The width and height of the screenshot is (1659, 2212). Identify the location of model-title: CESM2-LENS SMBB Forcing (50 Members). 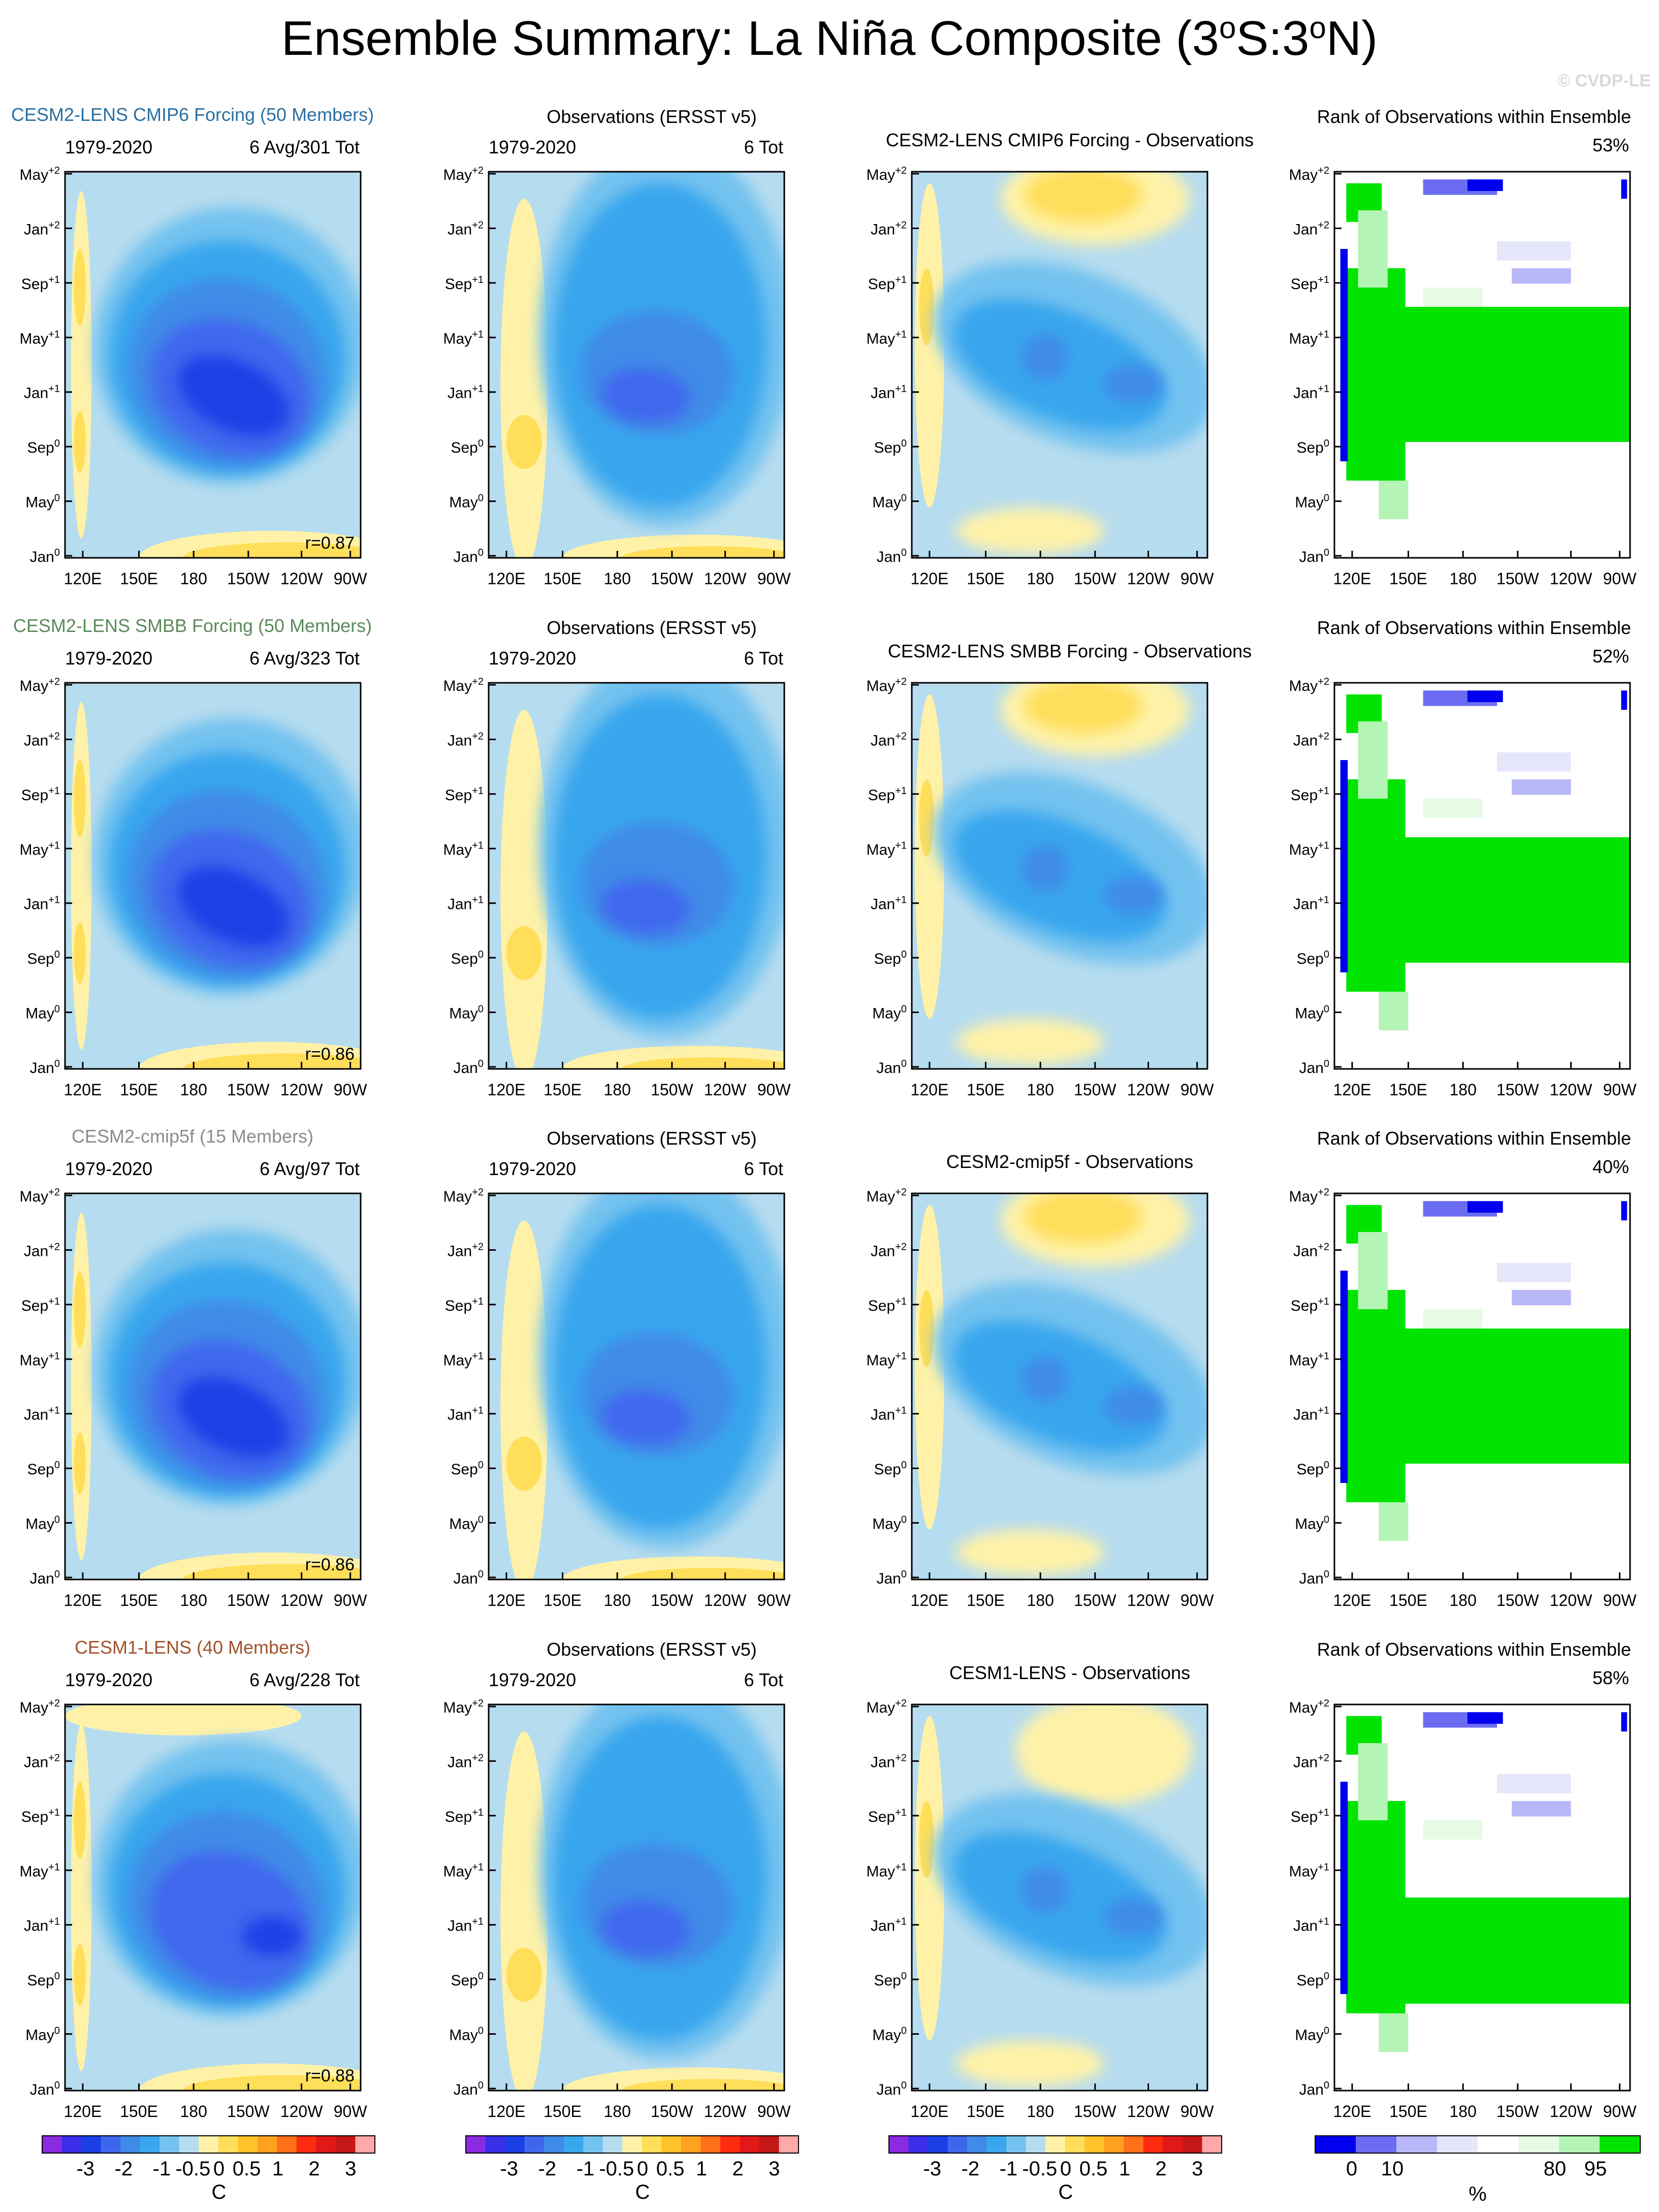
(192, 626).